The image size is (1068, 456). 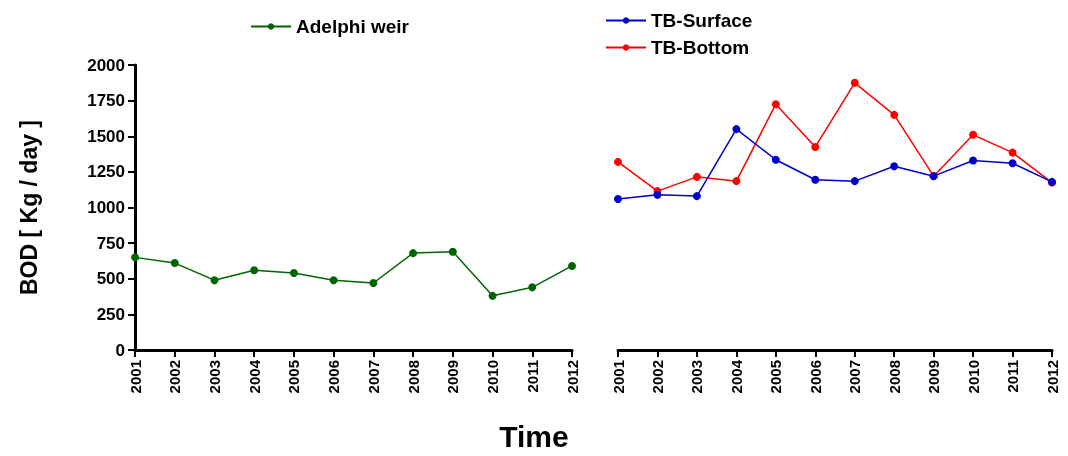 What do you see at coordinates (353, 26) in the screenshot?
I see `legend-label: Adelphi weir` at bounding box center [353, 26].